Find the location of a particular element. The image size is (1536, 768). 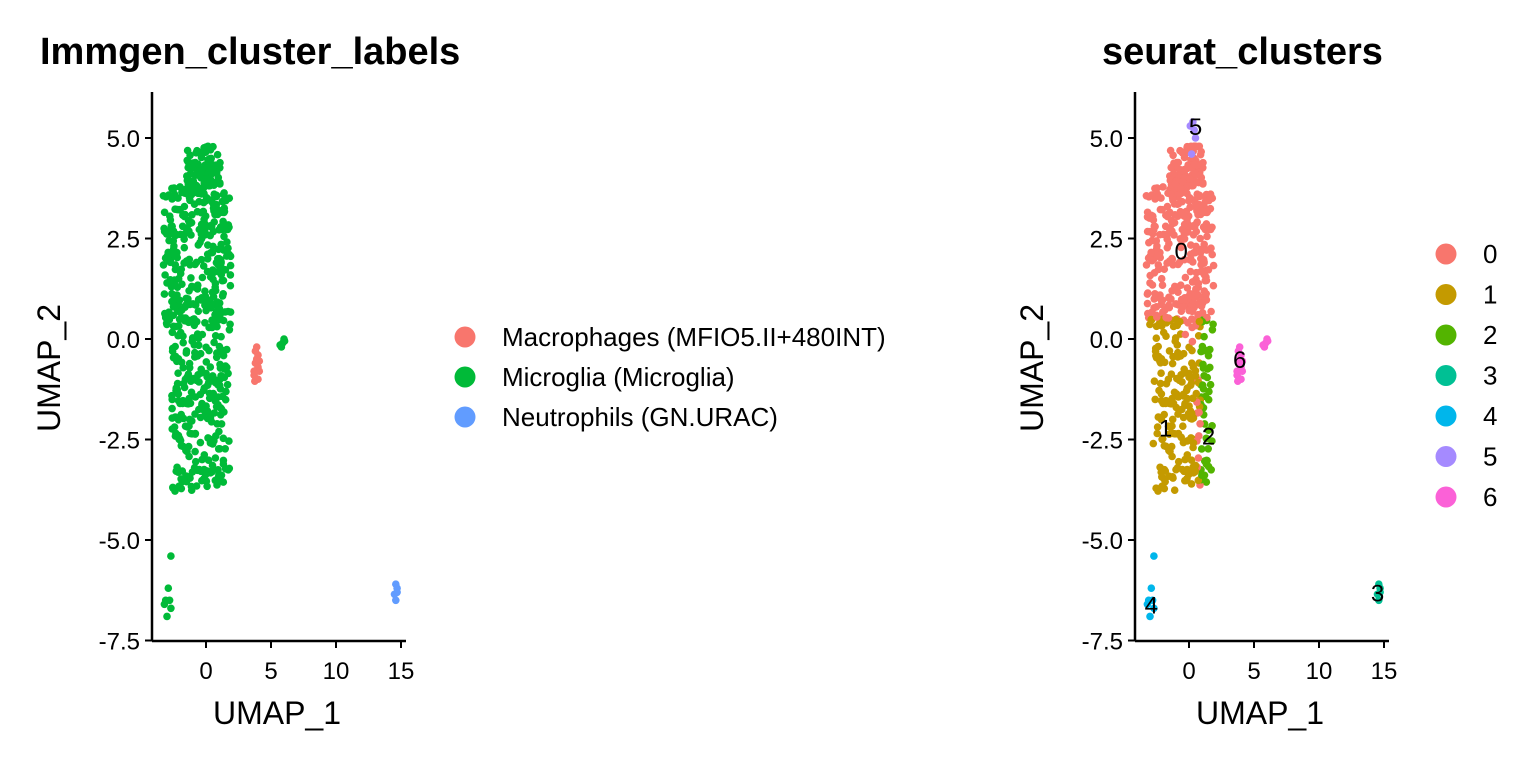

x-axis-label: UMAP_1 is located at coordinates (1260, 713).